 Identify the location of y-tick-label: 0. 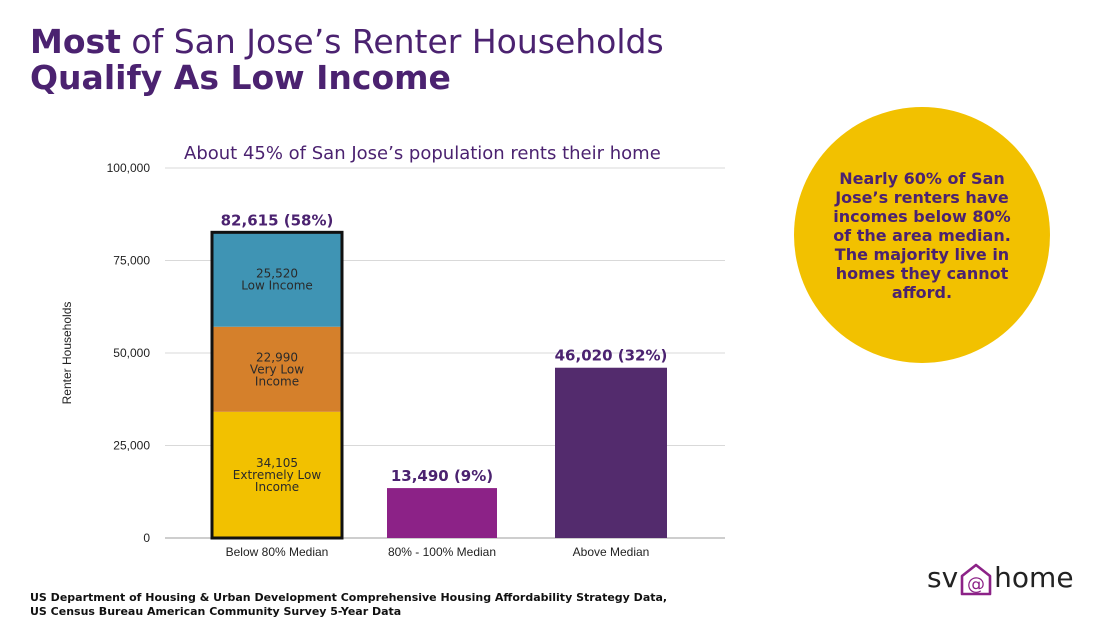
(146, 538).